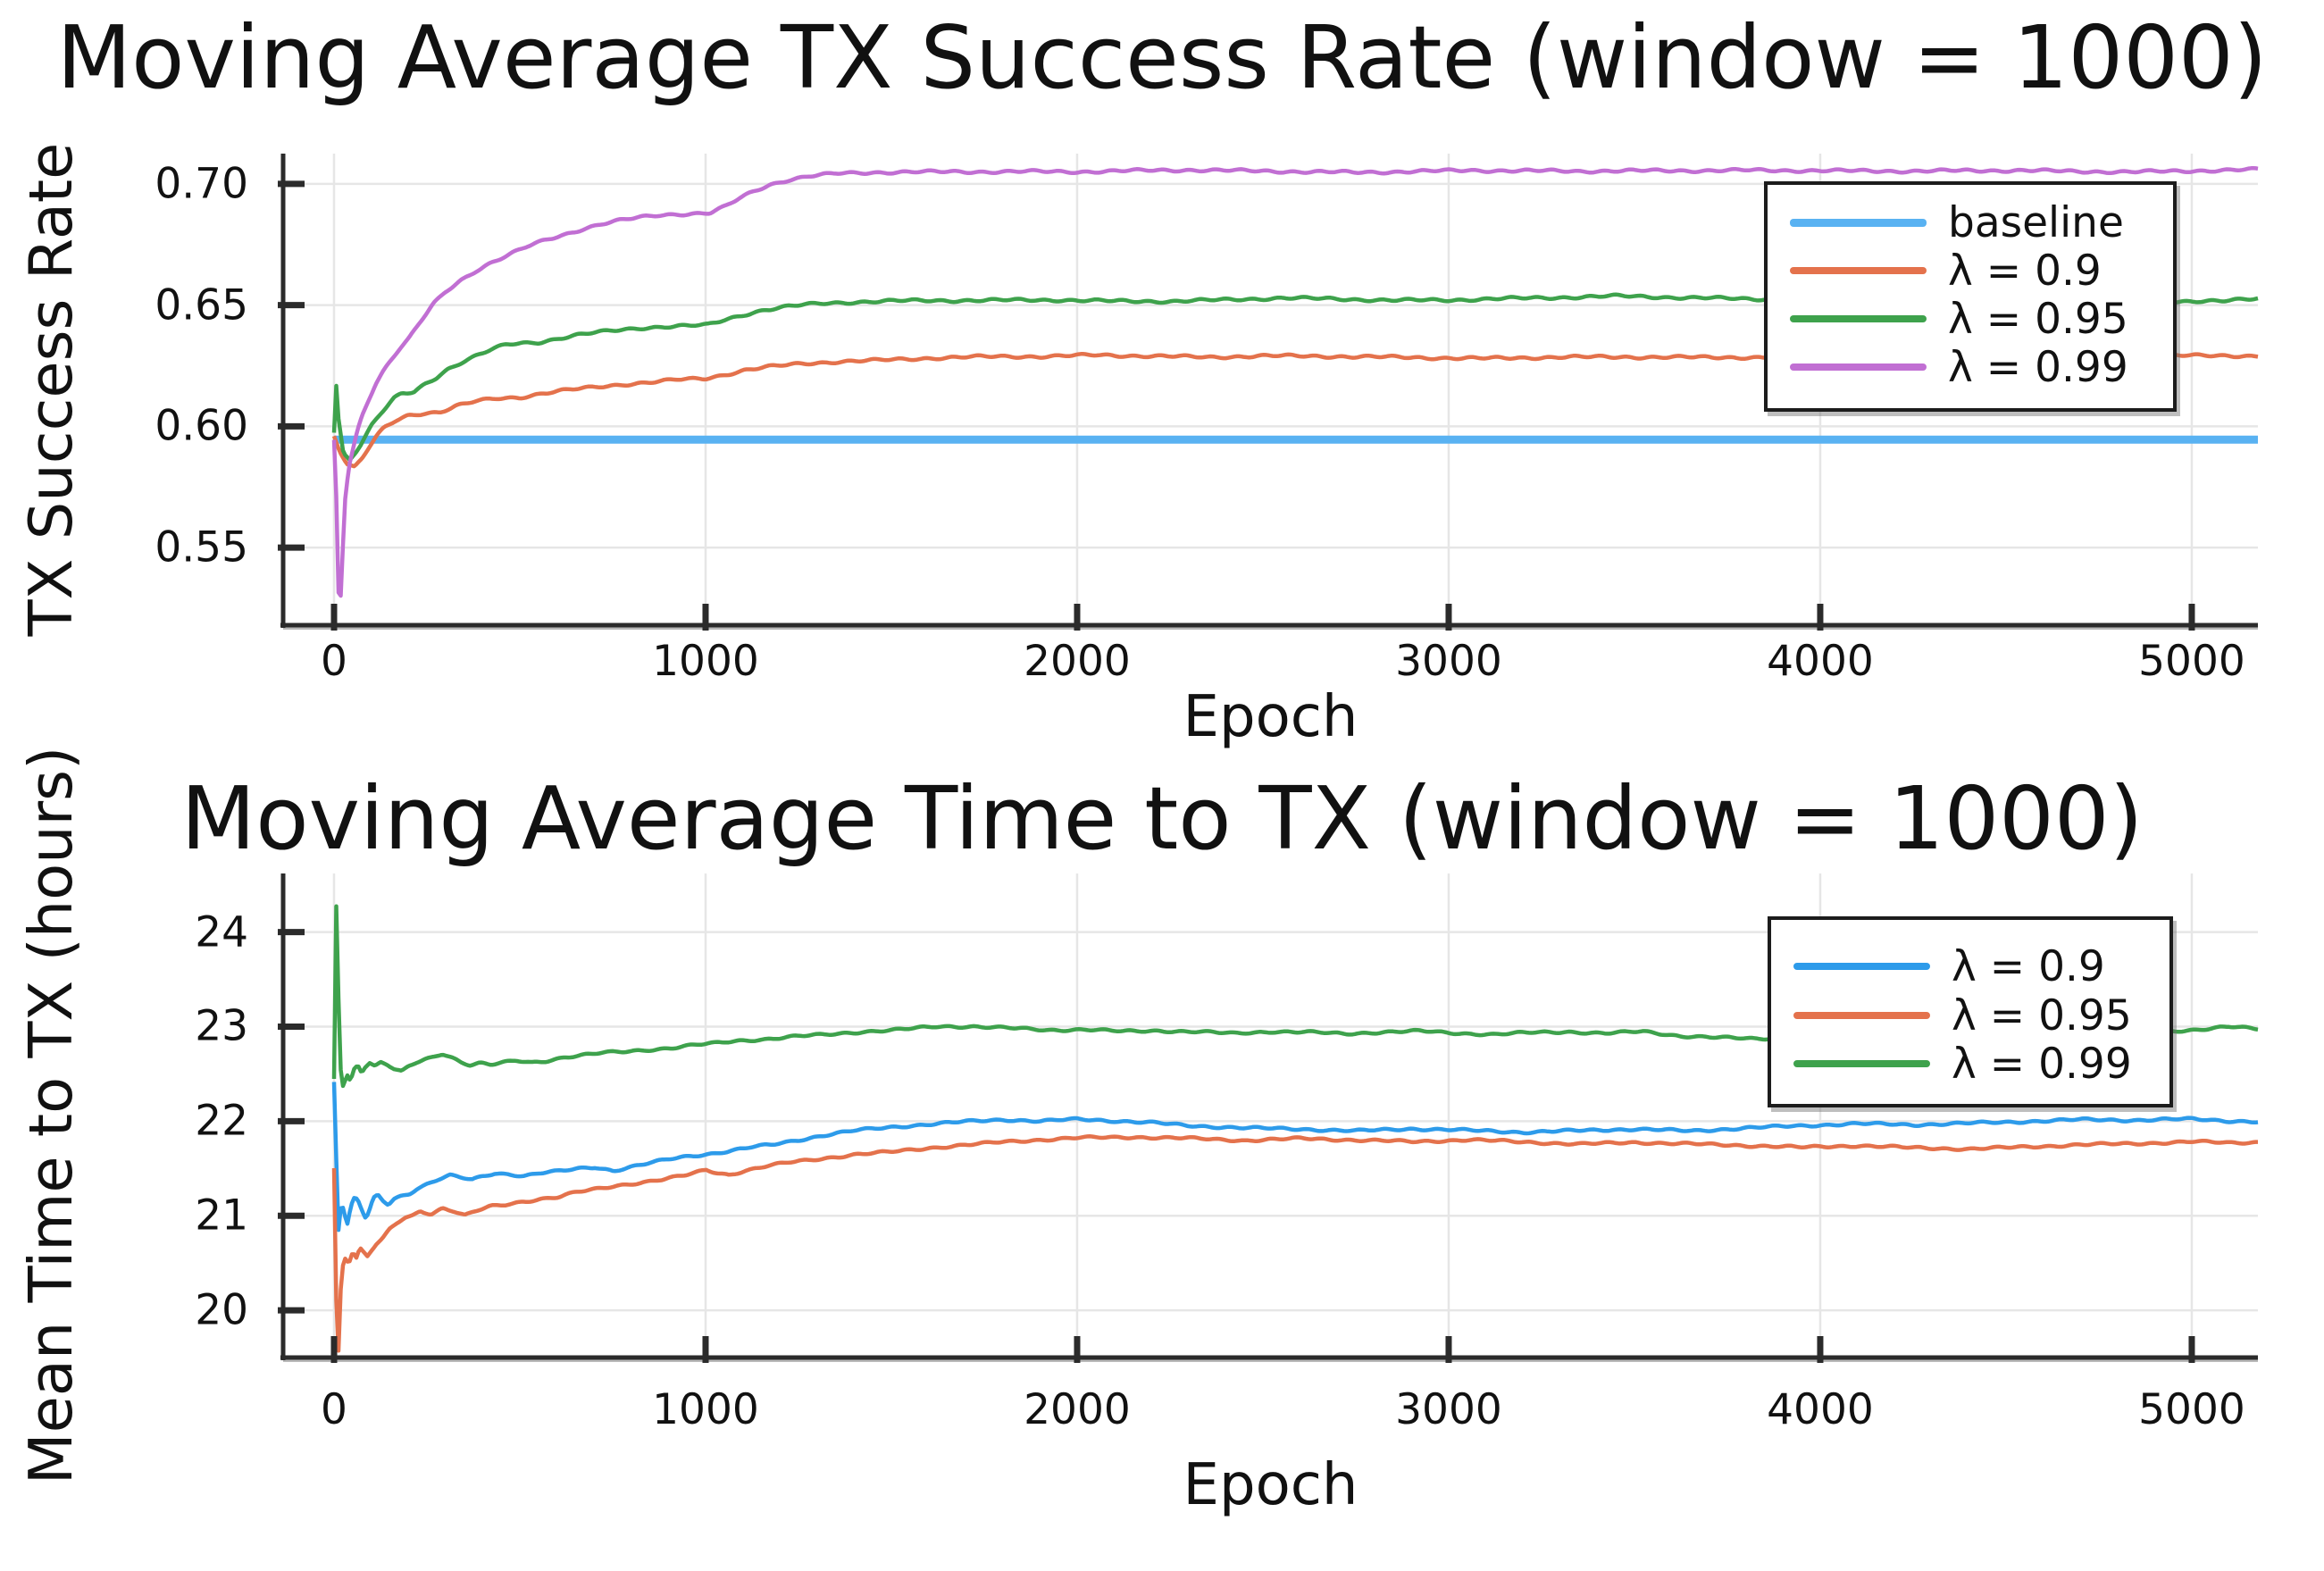 The width and height of the screenshot is (2324, 1571). What do you see at coordinates (2036, 222) in the screenshot?
I see `legend-label: baseline` at bounding box center [2036, 222].